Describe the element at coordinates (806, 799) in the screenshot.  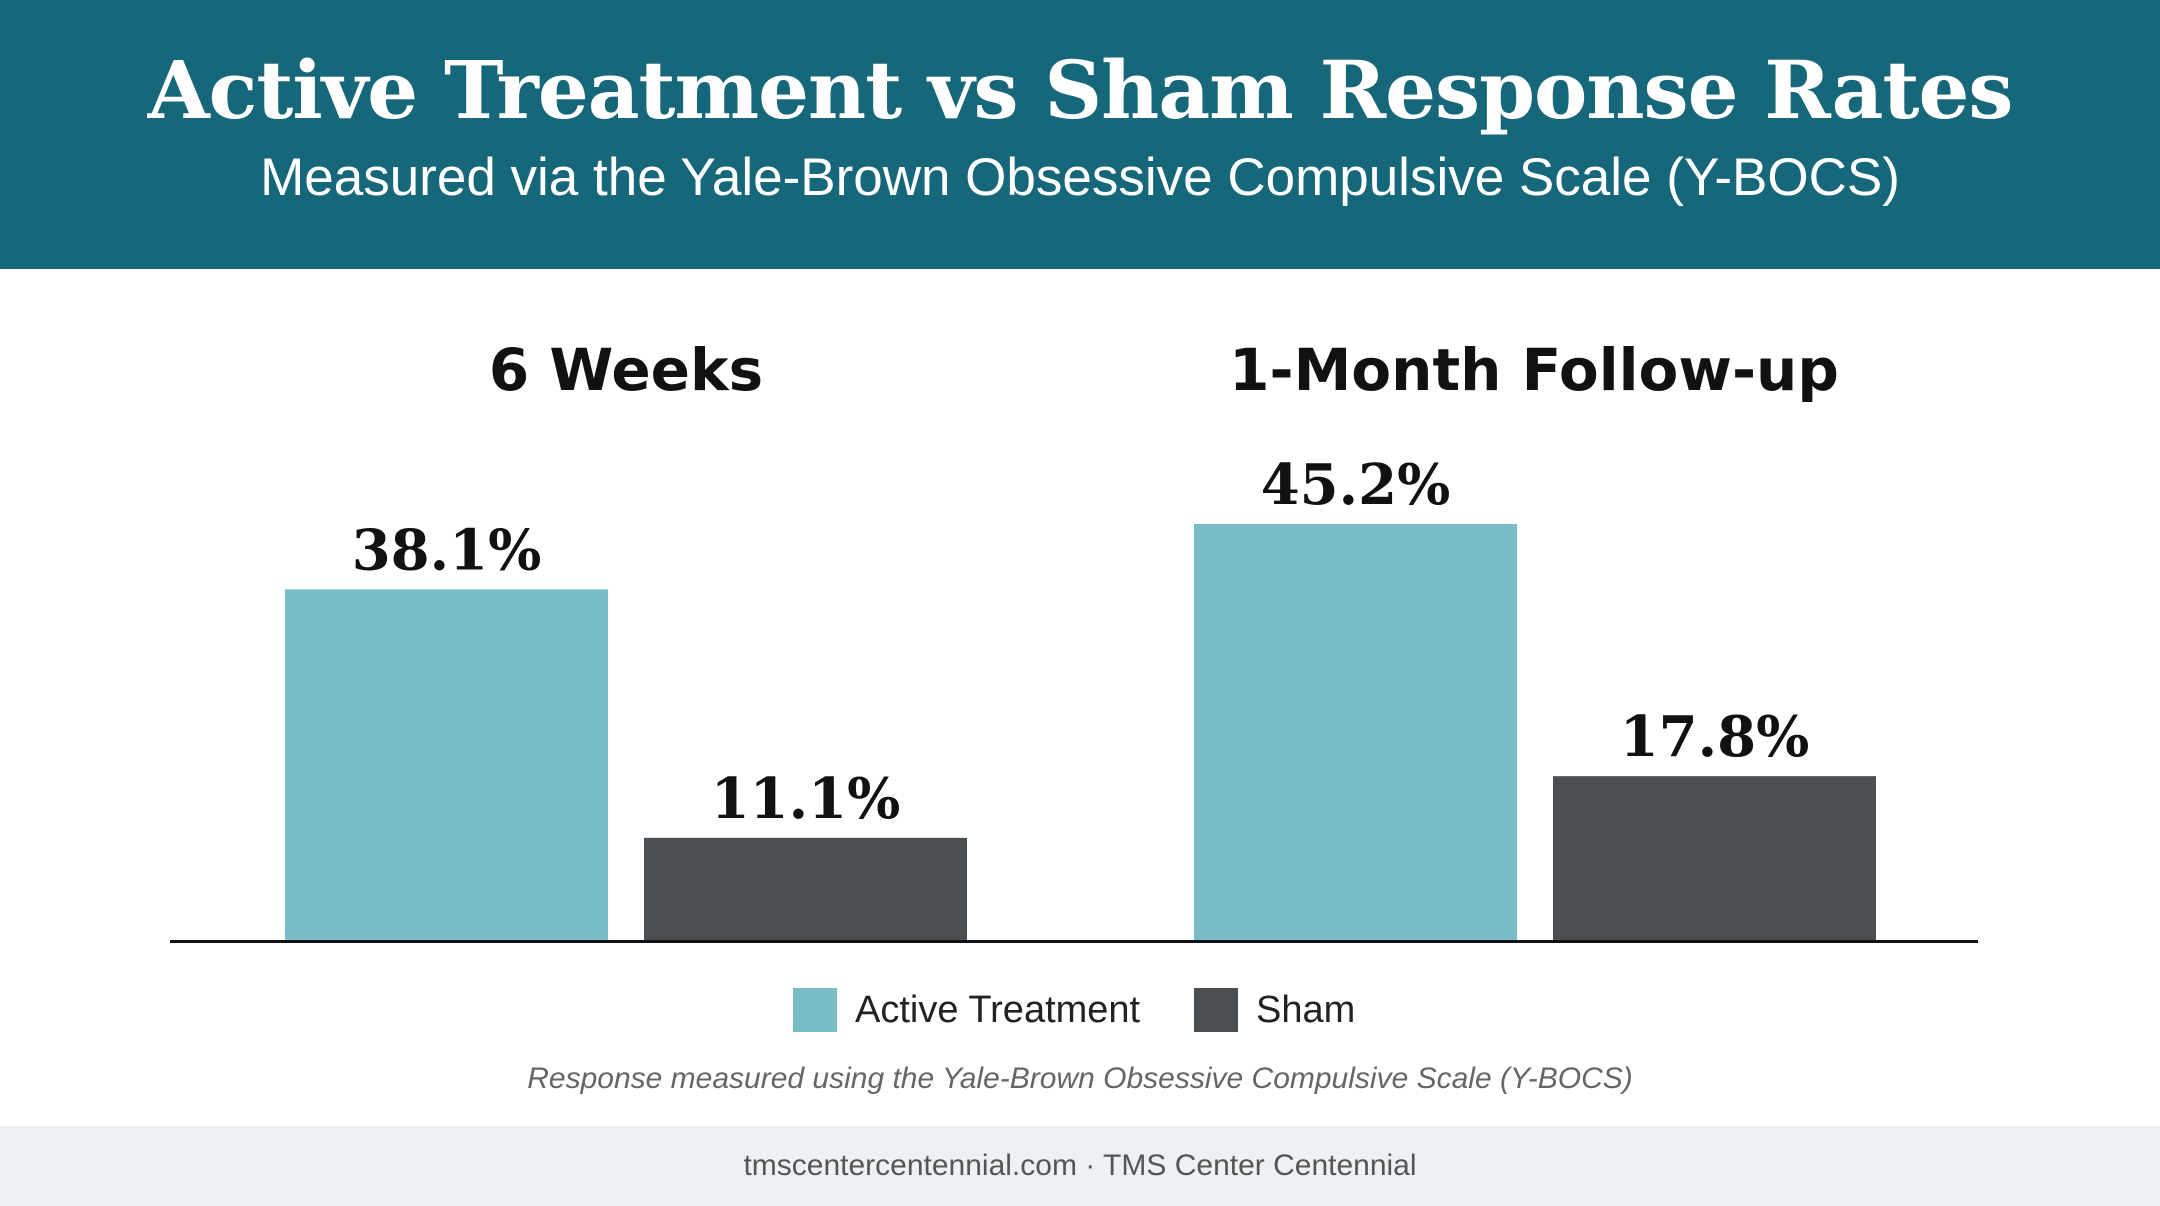
I see `data-label-sham-6-weeks: 11.1%` at that location.